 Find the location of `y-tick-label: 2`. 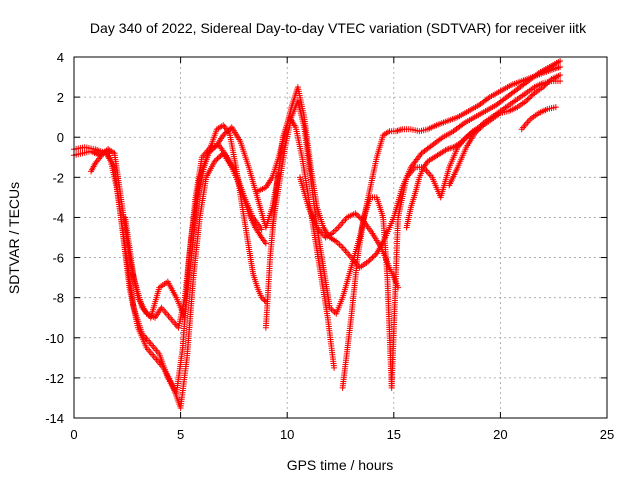

y-tick-label: 2 is located at coordinates (60, 97).